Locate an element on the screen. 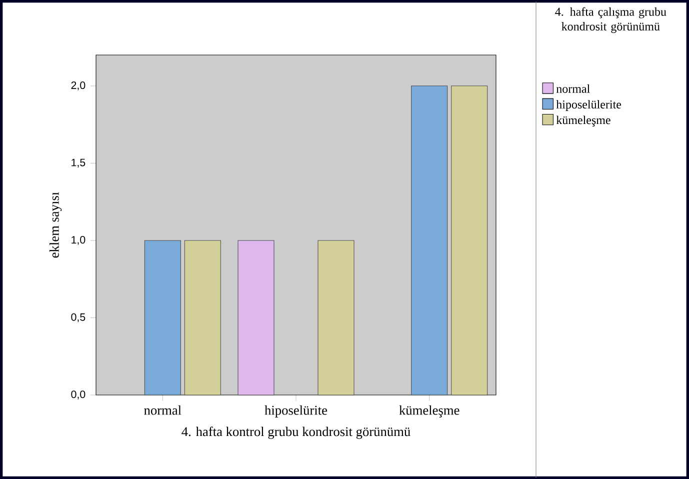 The image size is (689, 479). legend-label: normal is located at coordinates (573, 88).